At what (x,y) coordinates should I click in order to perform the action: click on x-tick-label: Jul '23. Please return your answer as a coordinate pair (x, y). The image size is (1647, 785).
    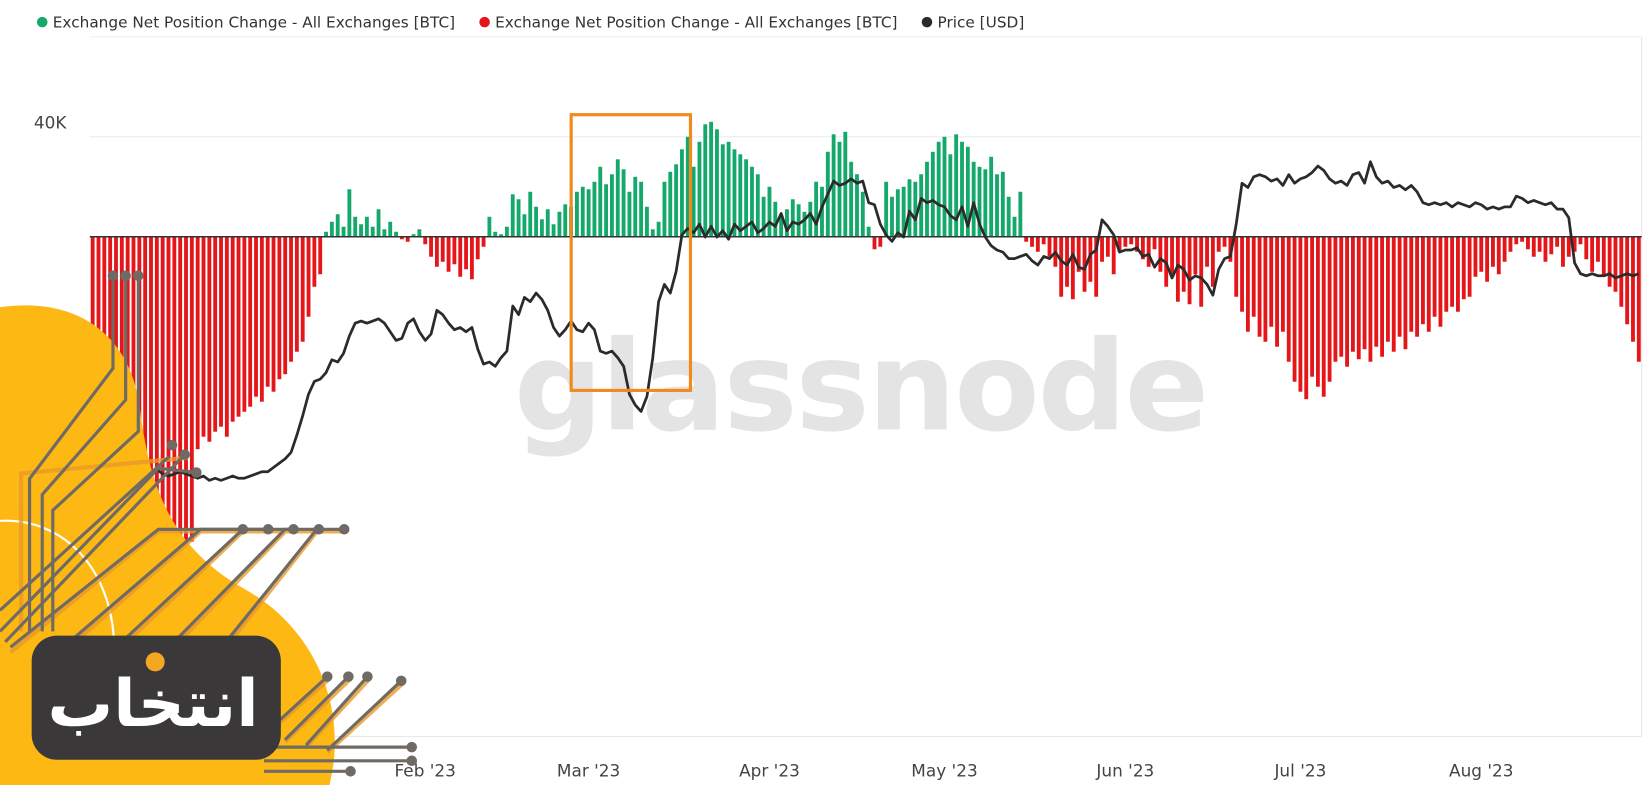
    Looking at the image, I should click on (1299, 771).